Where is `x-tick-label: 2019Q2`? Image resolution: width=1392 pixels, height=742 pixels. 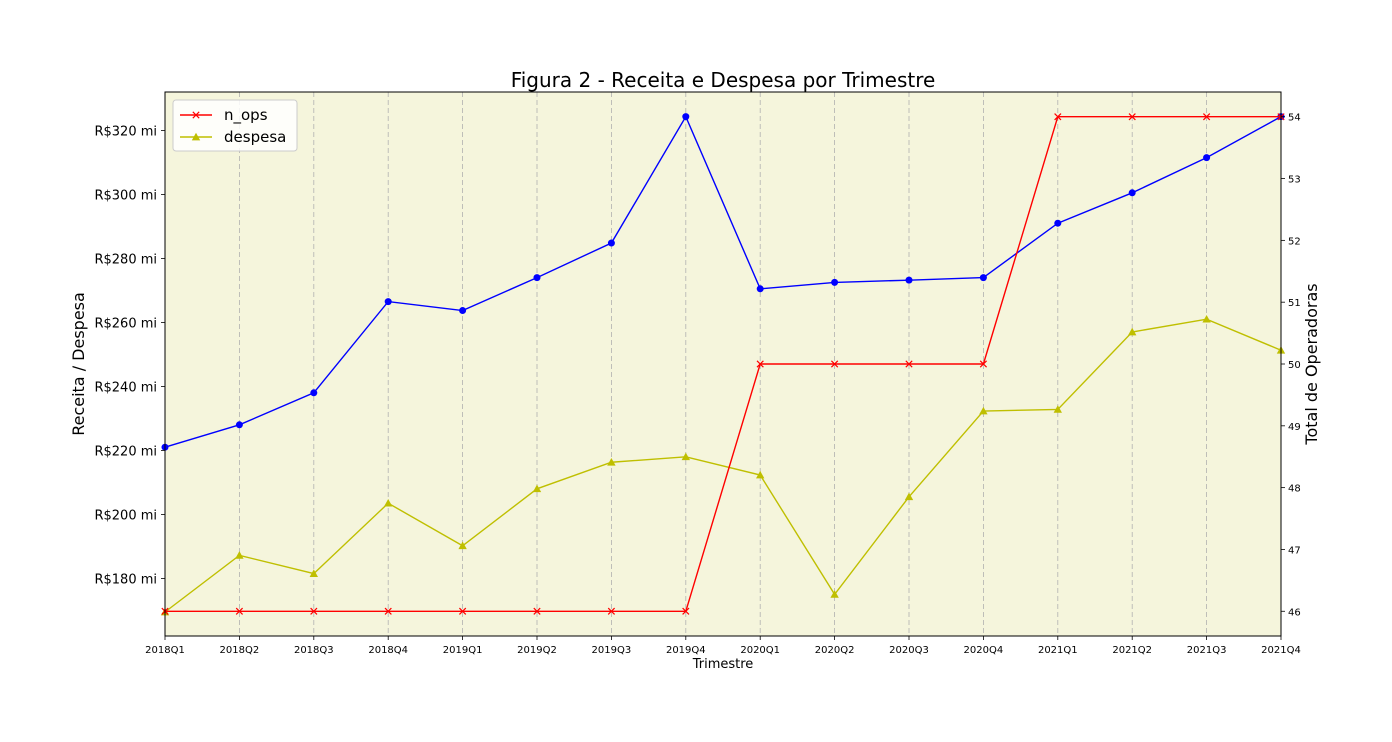
x-tick-label: 2019Q2 is located at coordinates (537, 650).